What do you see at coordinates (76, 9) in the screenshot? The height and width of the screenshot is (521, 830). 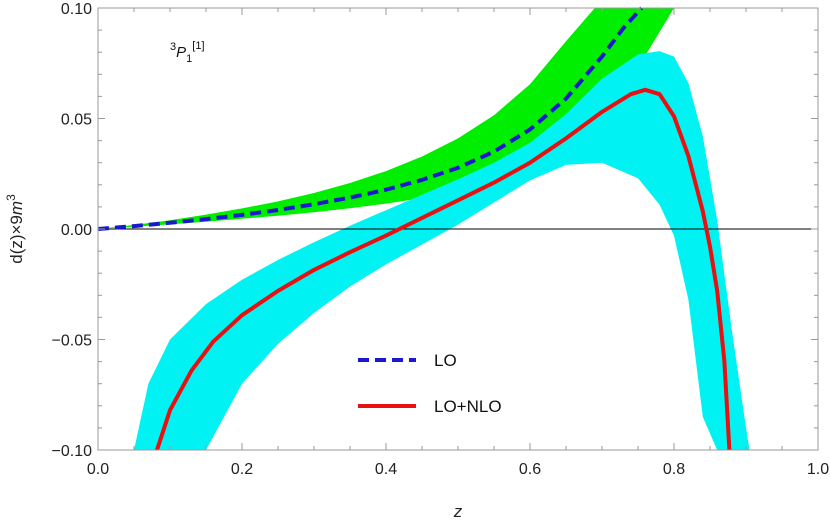 I see `y-tick-label: 0.10` at bounding box center [76, 9].